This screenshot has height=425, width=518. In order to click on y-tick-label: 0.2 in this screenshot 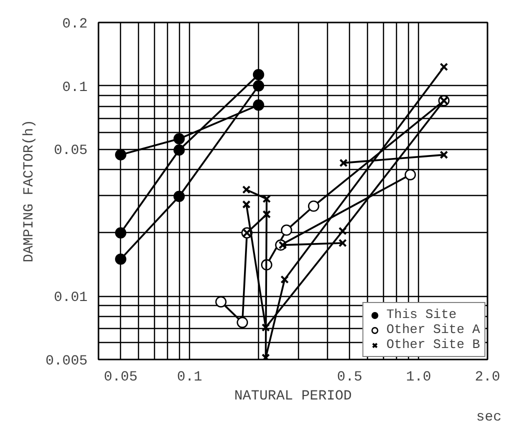, I will do `click(75, 24)`.